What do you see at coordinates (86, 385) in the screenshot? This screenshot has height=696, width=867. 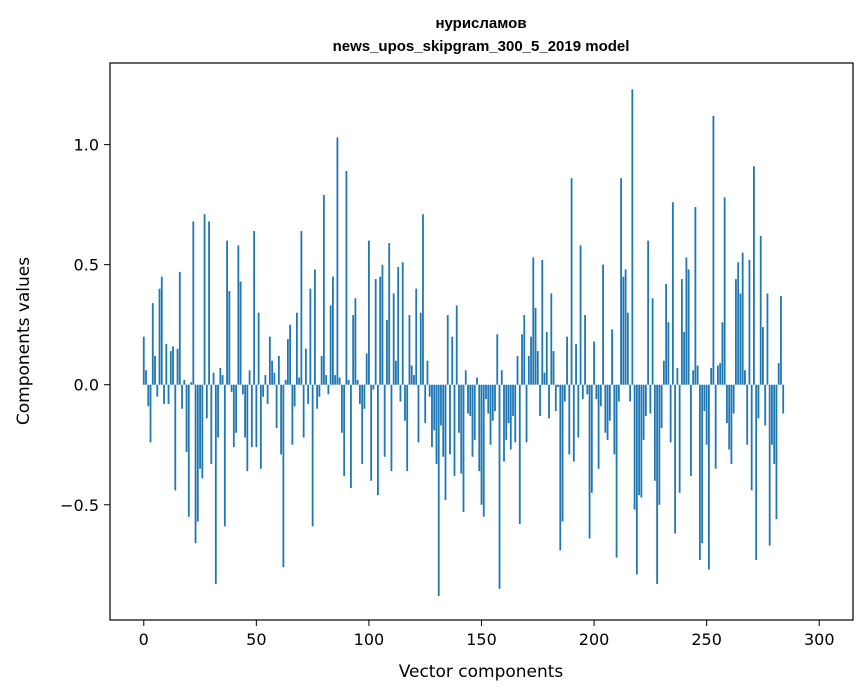 I see `y-tick-label: 0.0` at bounding box center [86, 385].